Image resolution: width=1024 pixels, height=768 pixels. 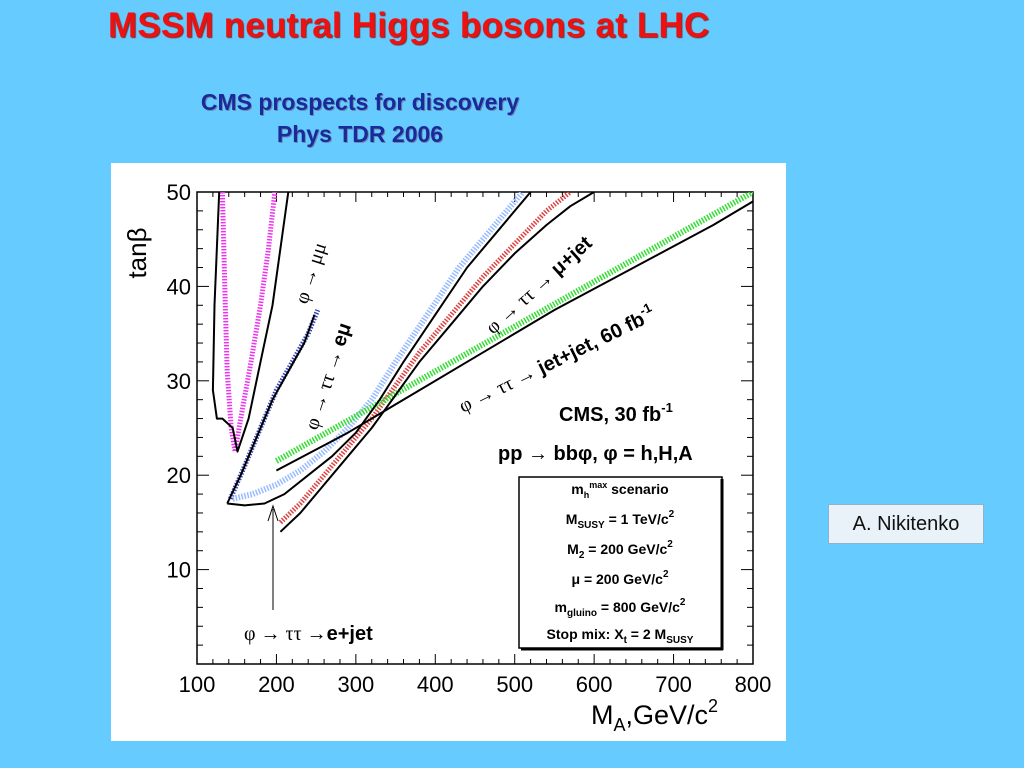 What do you see at coordinates (654, 715) in the screenshot?
I see `x-axis-label: MA,GeV/c2` at bounding box center [654, 715].